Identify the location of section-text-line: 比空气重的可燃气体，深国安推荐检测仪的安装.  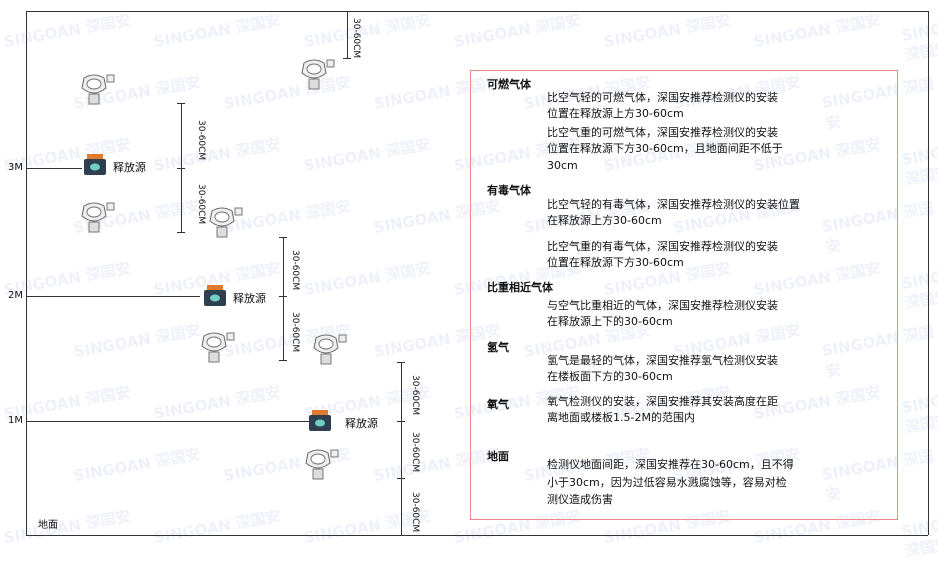
(662, 132).